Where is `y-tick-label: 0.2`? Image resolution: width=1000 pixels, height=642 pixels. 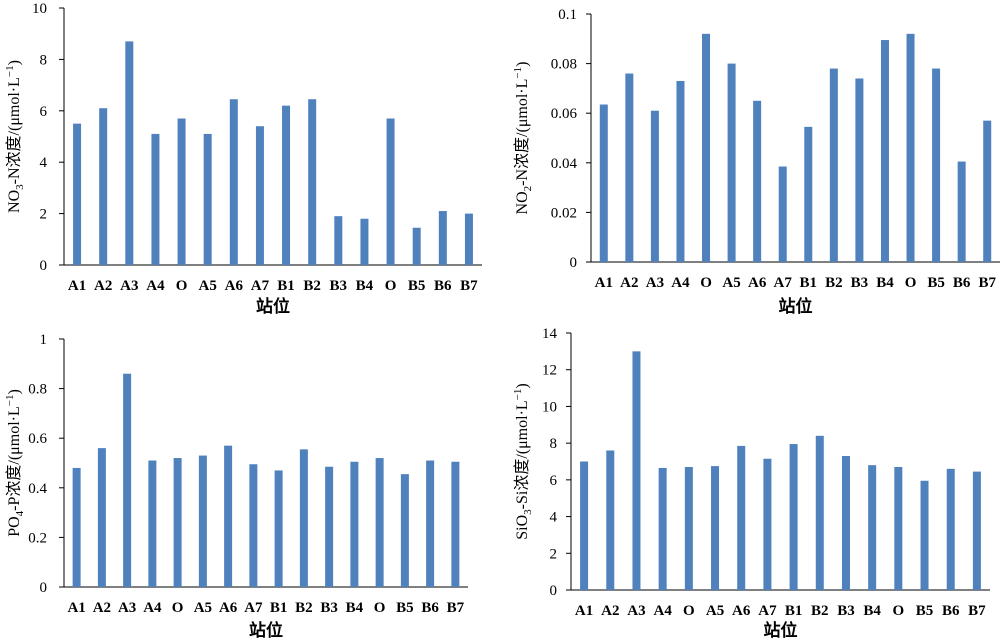
y-tick-label: 0.2 is located at coordinates (37, 538).